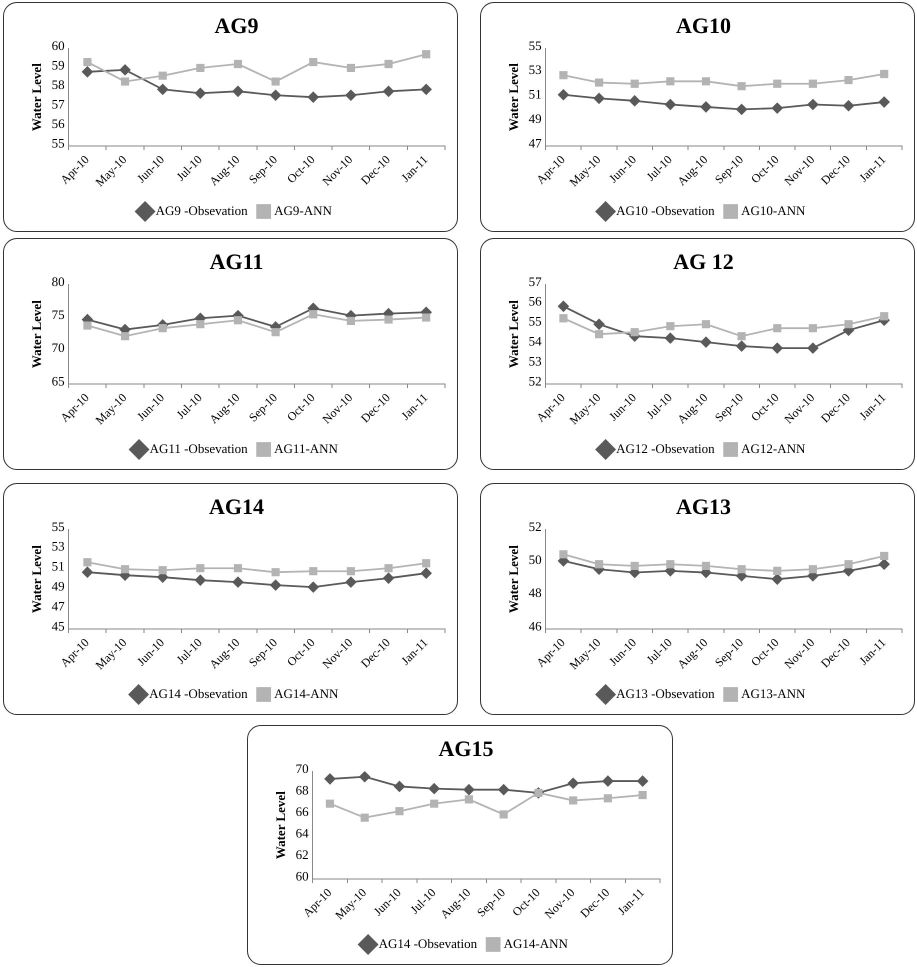 Image resolution: width=917 pixels, height=967 pixels. What do you see at coordinates (773, 448) in the screenshot?
I see `legend-label: AG12-ANN` at bounding box center [773, 448].